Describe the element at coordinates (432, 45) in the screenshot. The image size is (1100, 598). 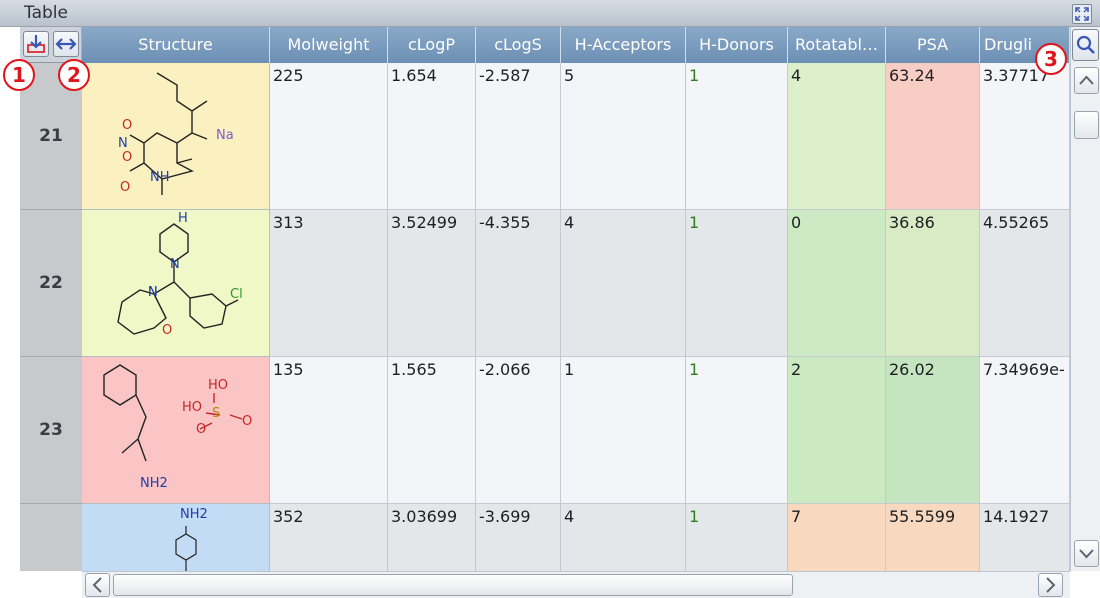
I see `column-header: cLogP` at that location.